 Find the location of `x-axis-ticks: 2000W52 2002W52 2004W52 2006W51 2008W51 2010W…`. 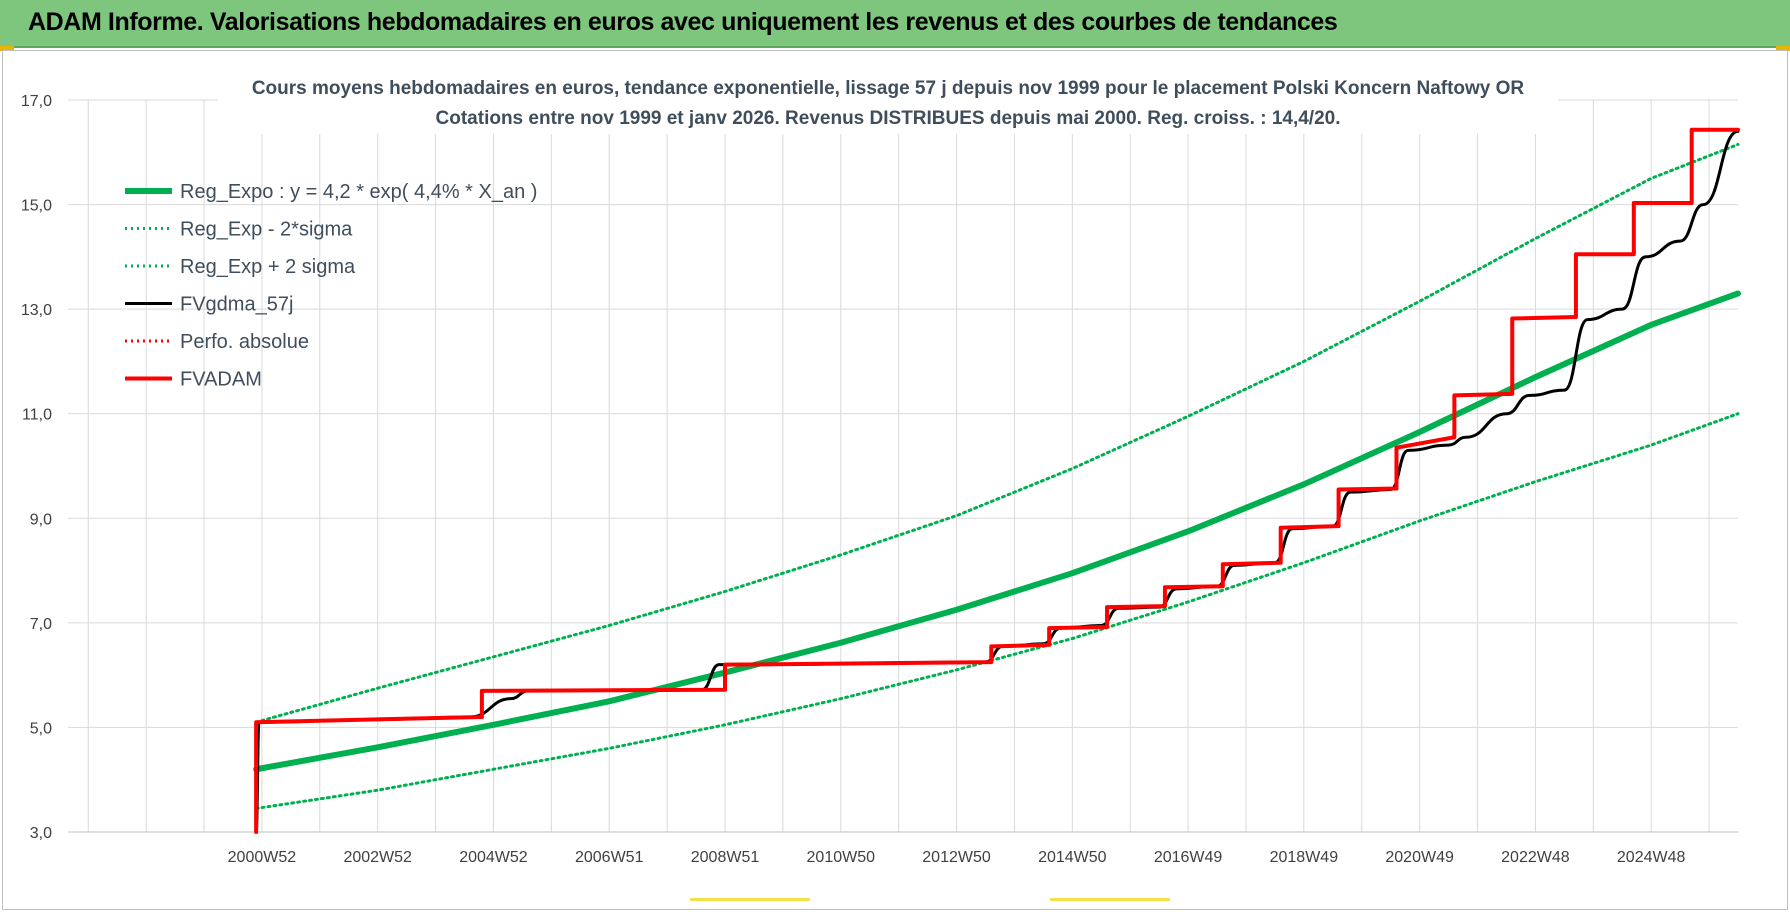

x-axis-ticks: 2000W52 2002W52 2004W52 2006W51 2008W51 2010W… is located at coordinates (957, 857).